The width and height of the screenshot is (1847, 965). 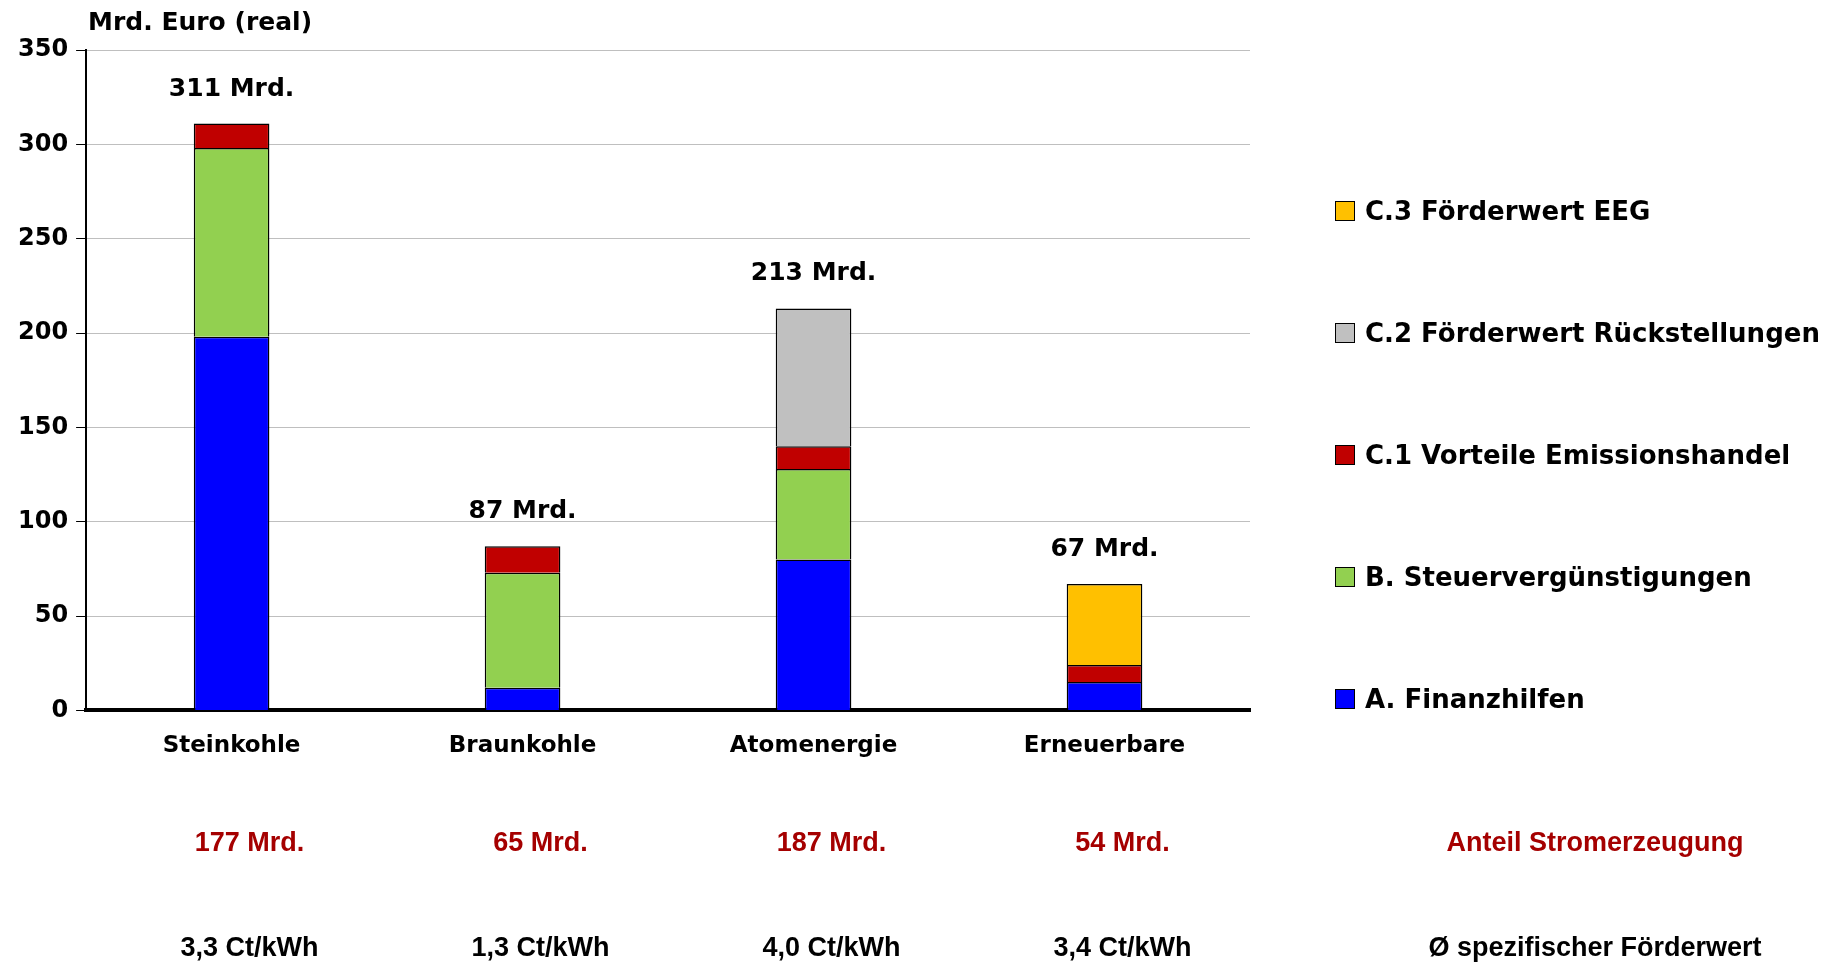 What do you see at coordinates (43, 142) in the screenshot?
I see `y-tick-label: 300` at bounding box center [43, 142].